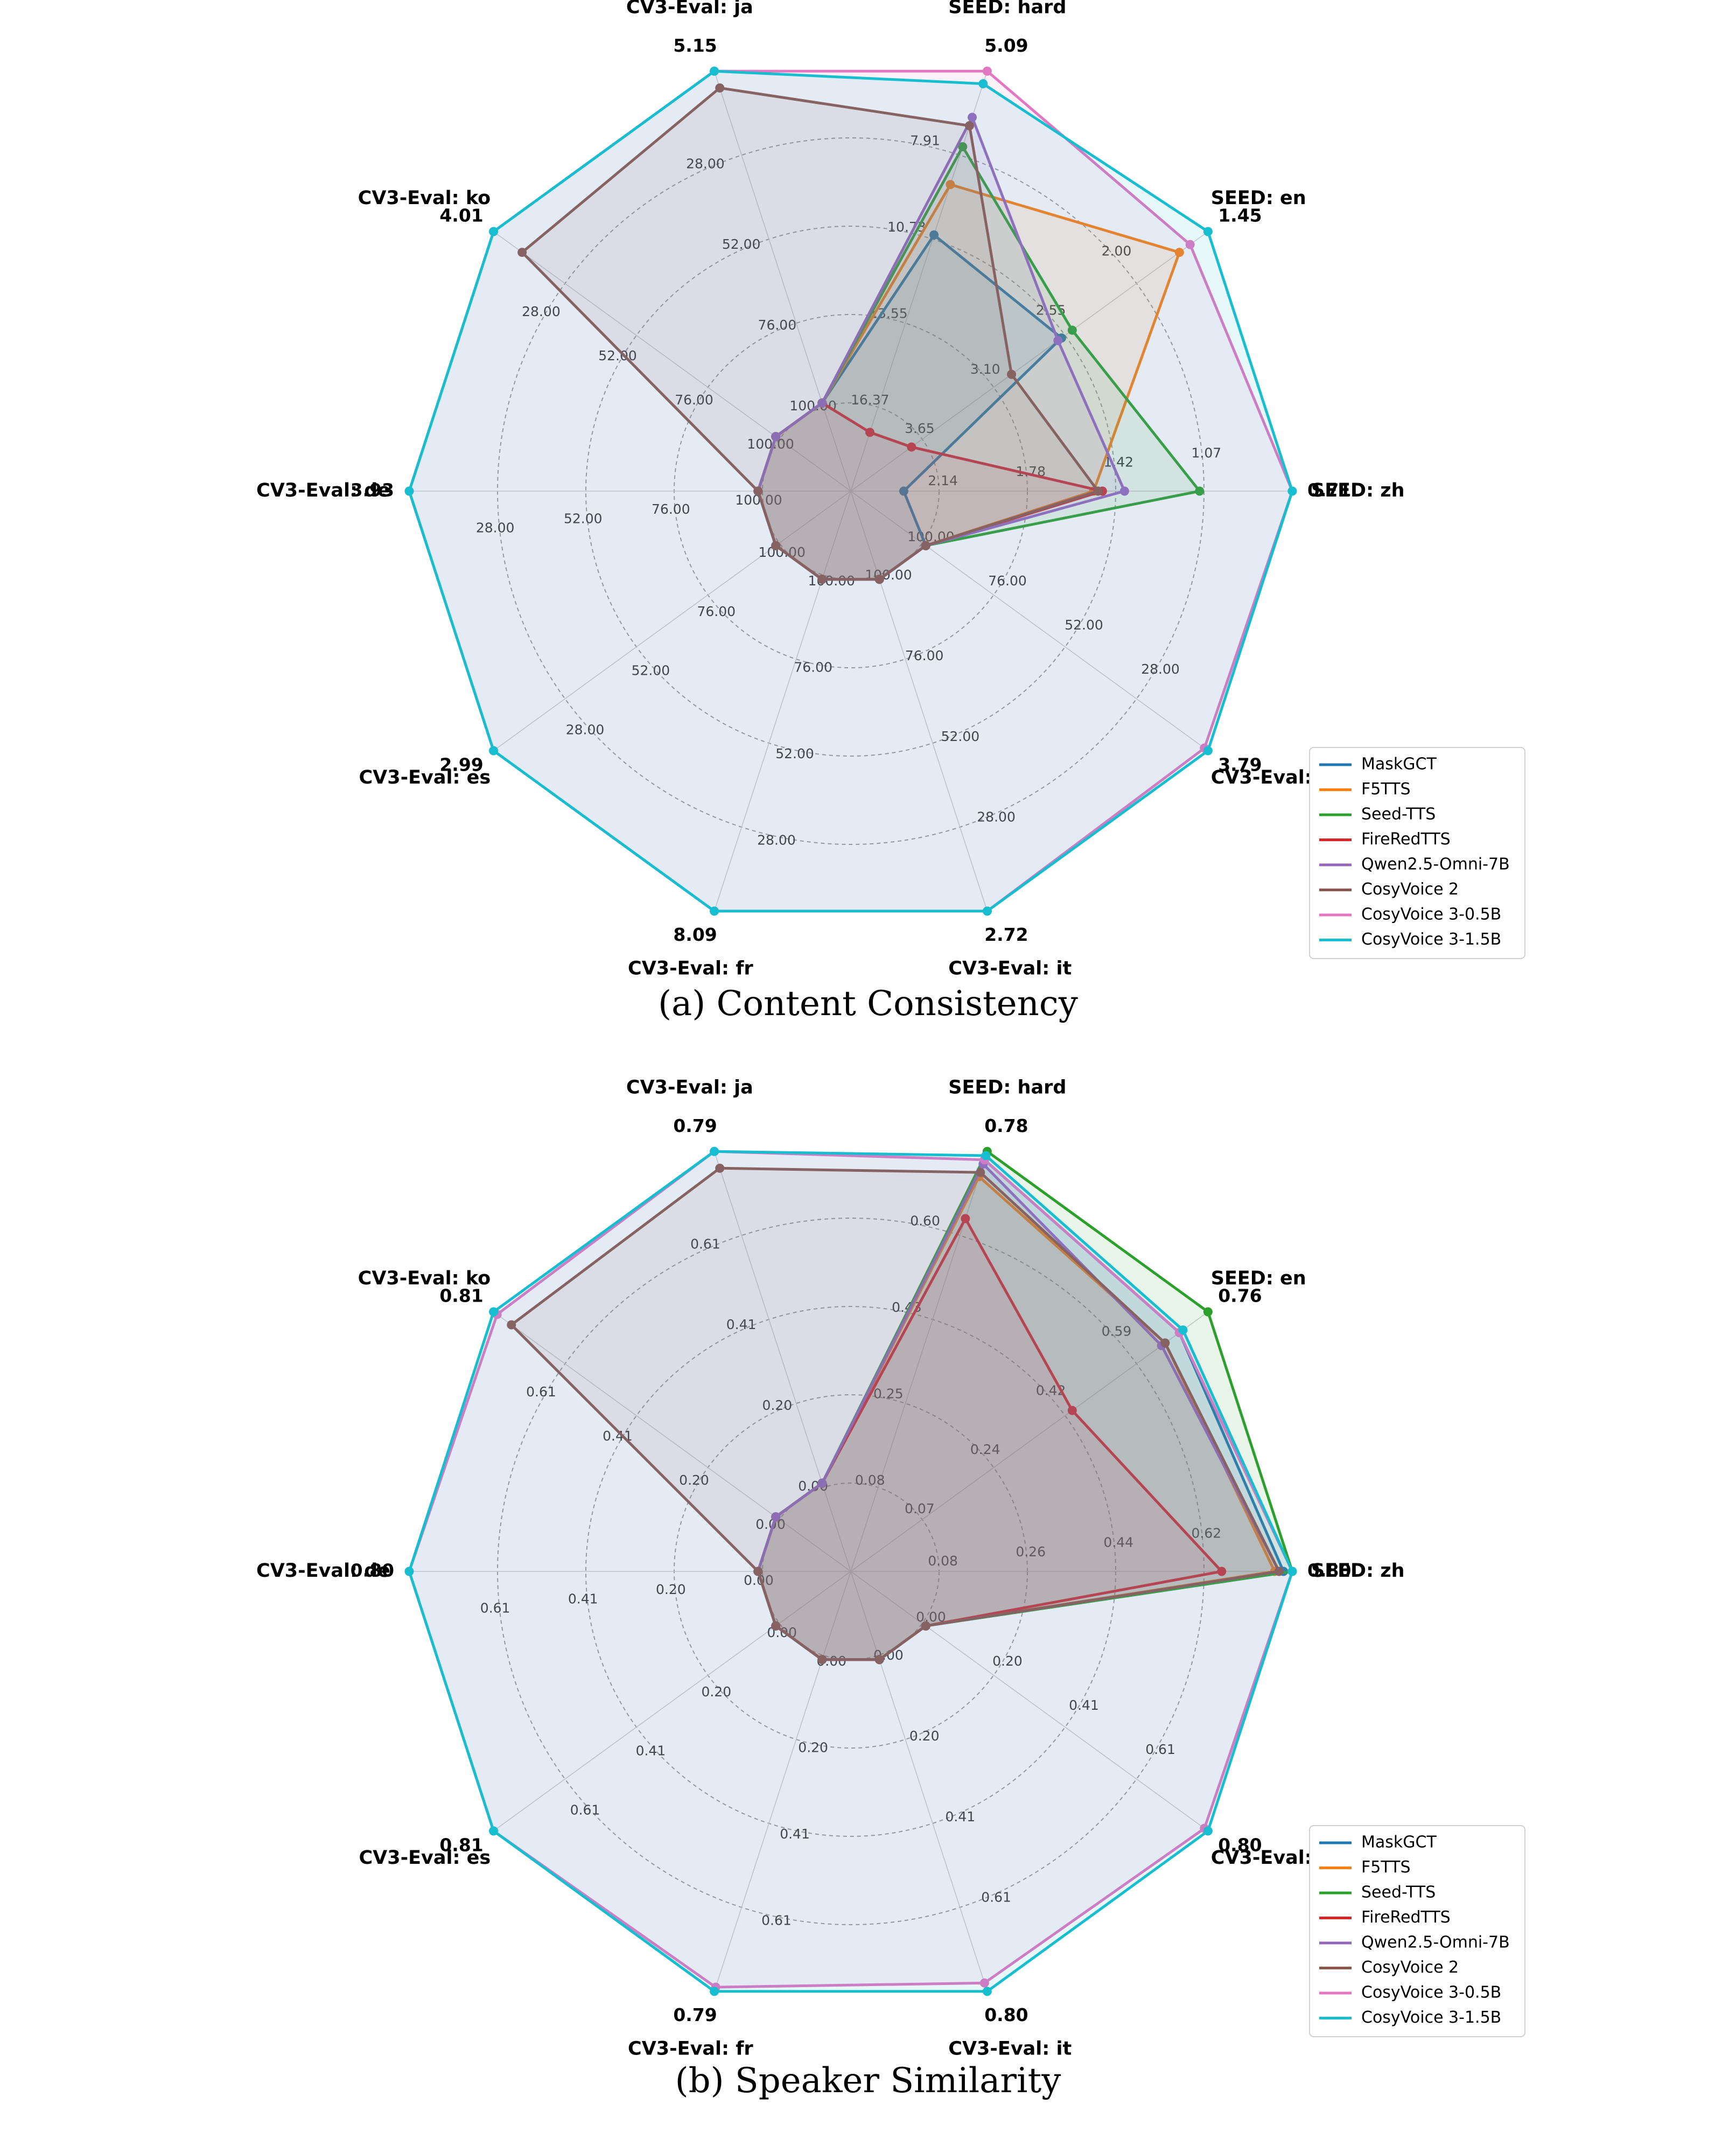 The height and width of the screenshot is (2139, 1736). What do you see at coordinates (461, 764) in the screenshot?
I see `axis-best-value: 2.99` at bounding box center [461, 764].